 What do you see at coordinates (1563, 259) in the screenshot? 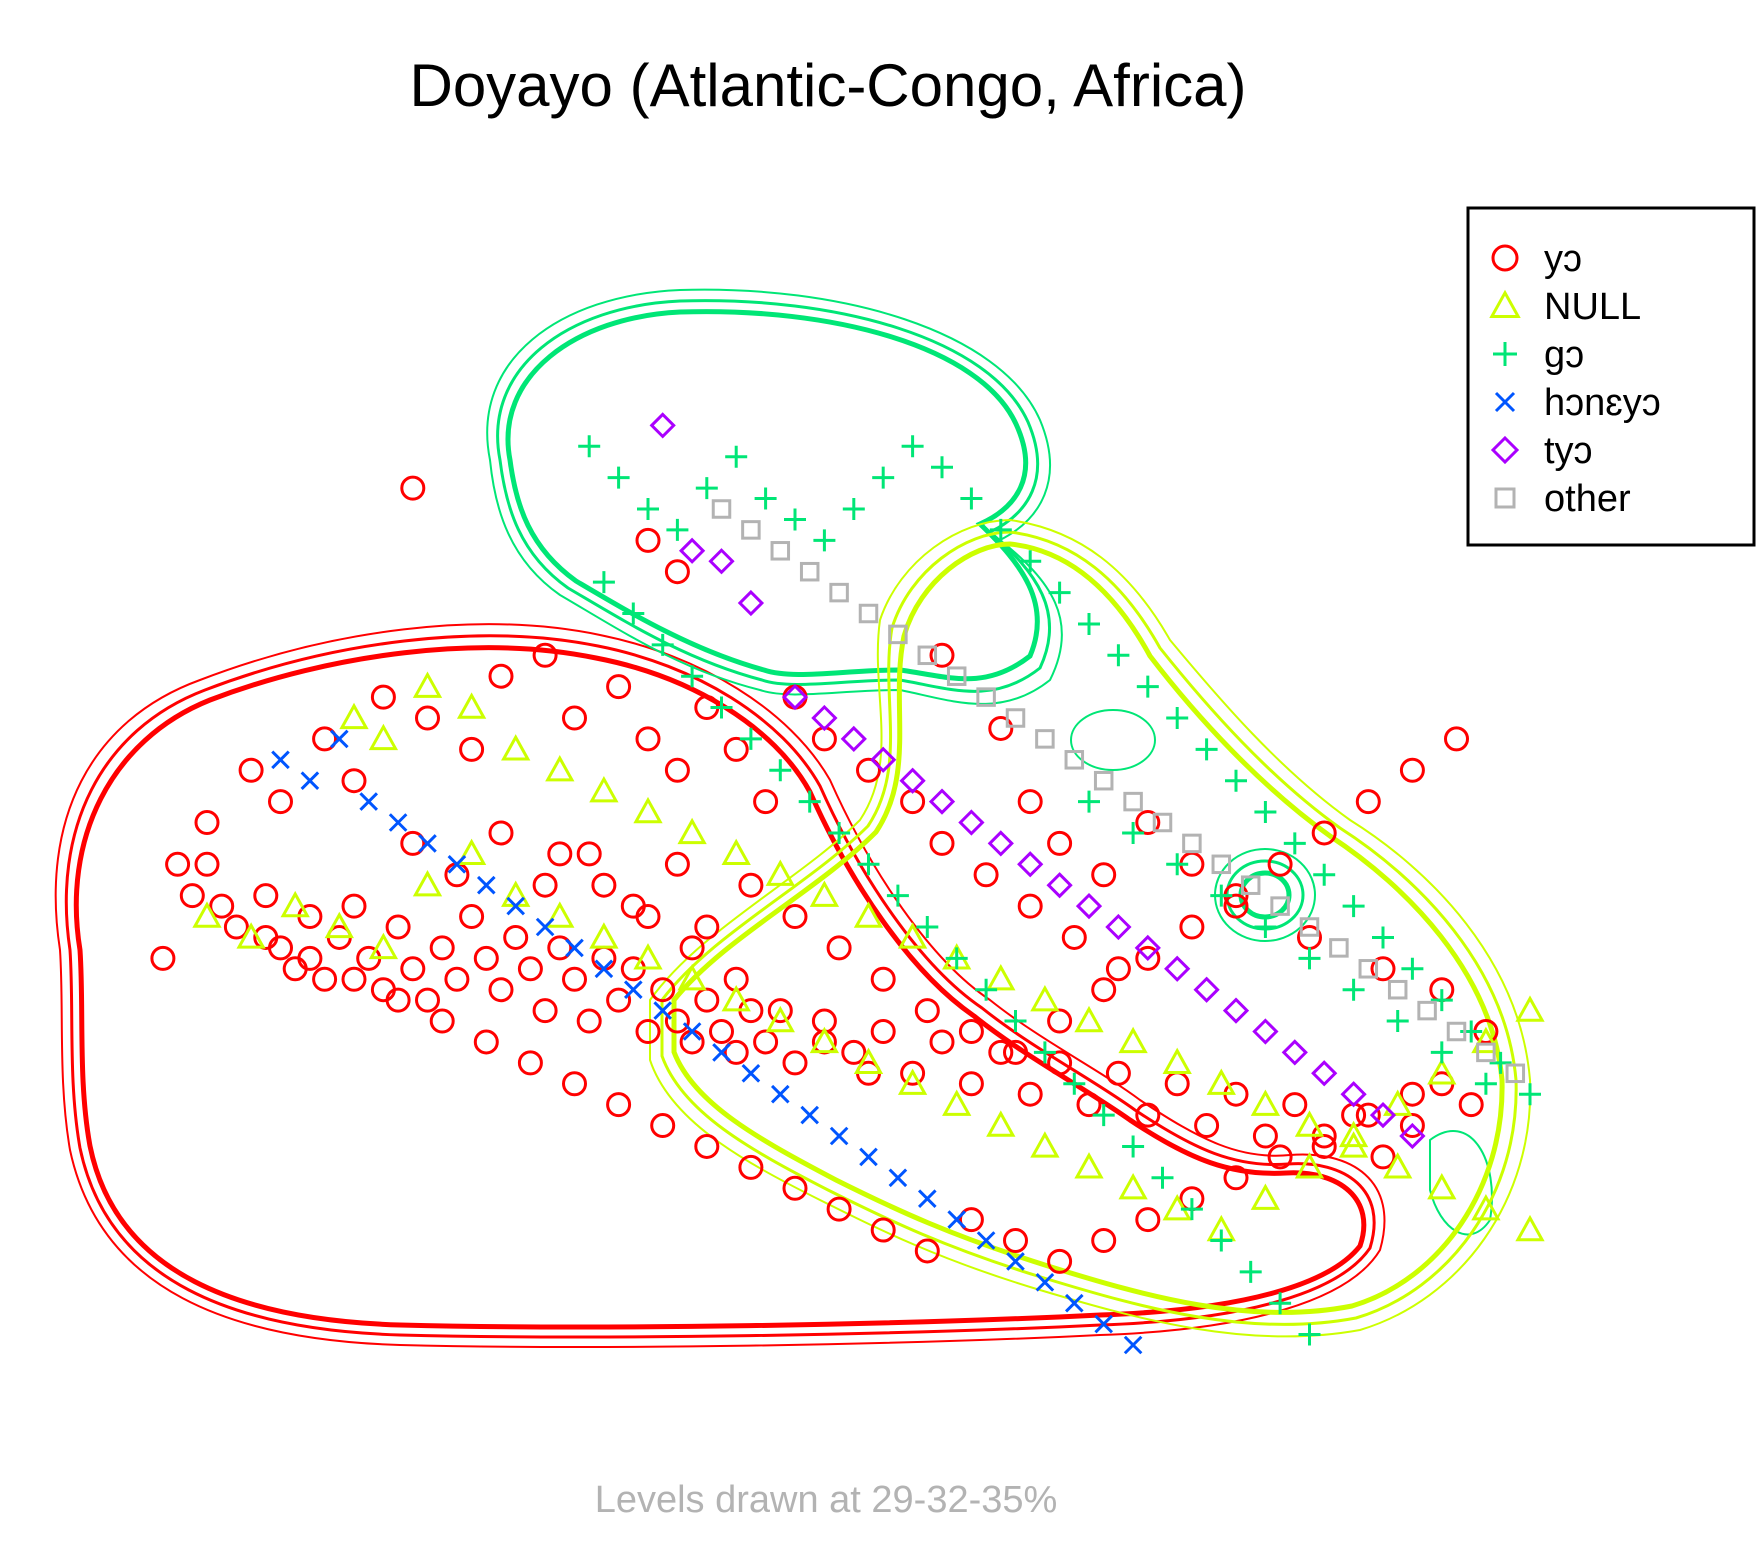
I see `legend-label-0: yɔ` at bounding box center [1563, 259].